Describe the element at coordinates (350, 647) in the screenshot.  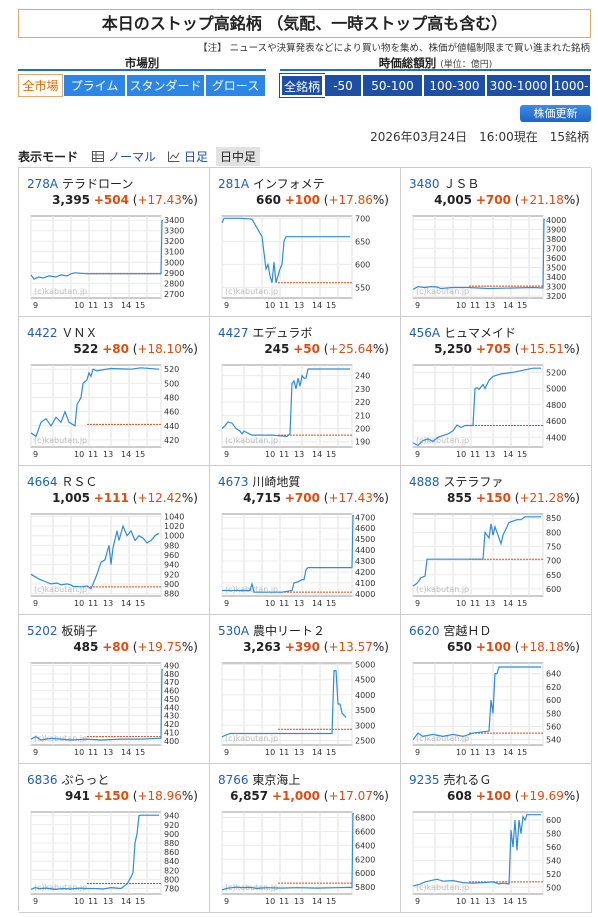
I see `stock-change-pct: +13.57` at that location.